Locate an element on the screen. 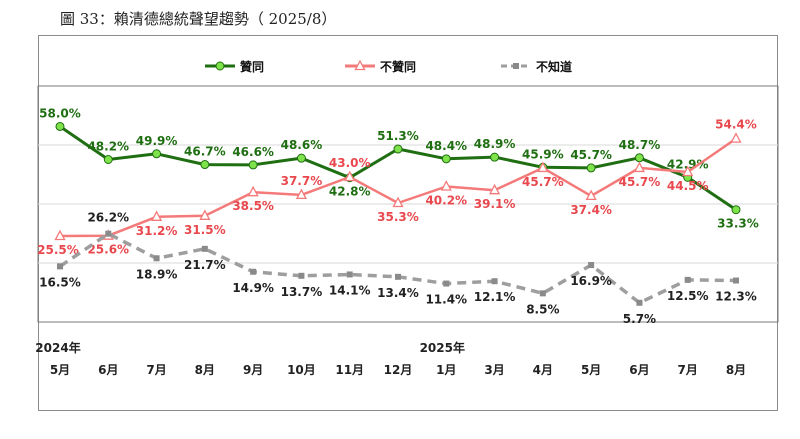 The image size is (800, 439). x-tick-6: 11月 is located at coordinates (349, 370).